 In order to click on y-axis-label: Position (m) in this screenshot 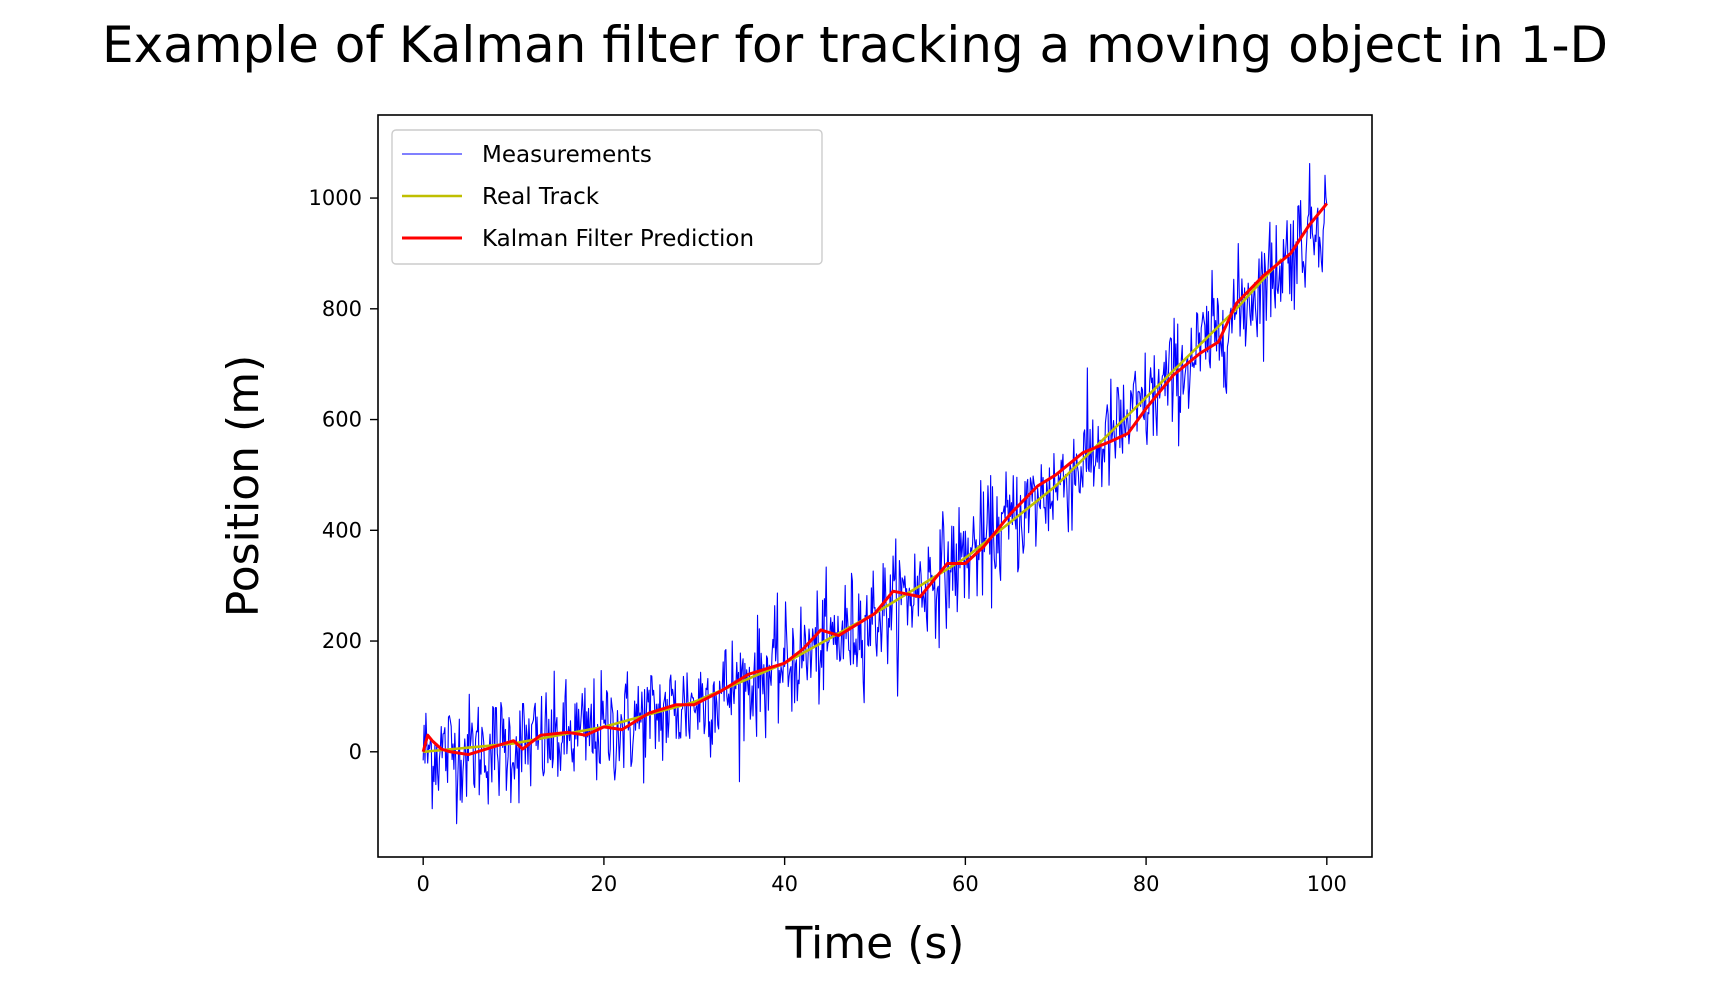, I will do `click(243, 486)`.